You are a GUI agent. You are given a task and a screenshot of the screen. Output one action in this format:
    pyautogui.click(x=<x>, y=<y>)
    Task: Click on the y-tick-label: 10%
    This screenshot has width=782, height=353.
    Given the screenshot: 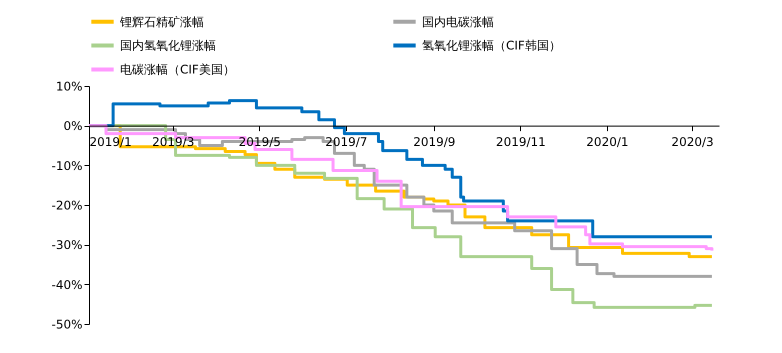 What is the action you would take?
    pyautogui.click(x=69, y=87)
    